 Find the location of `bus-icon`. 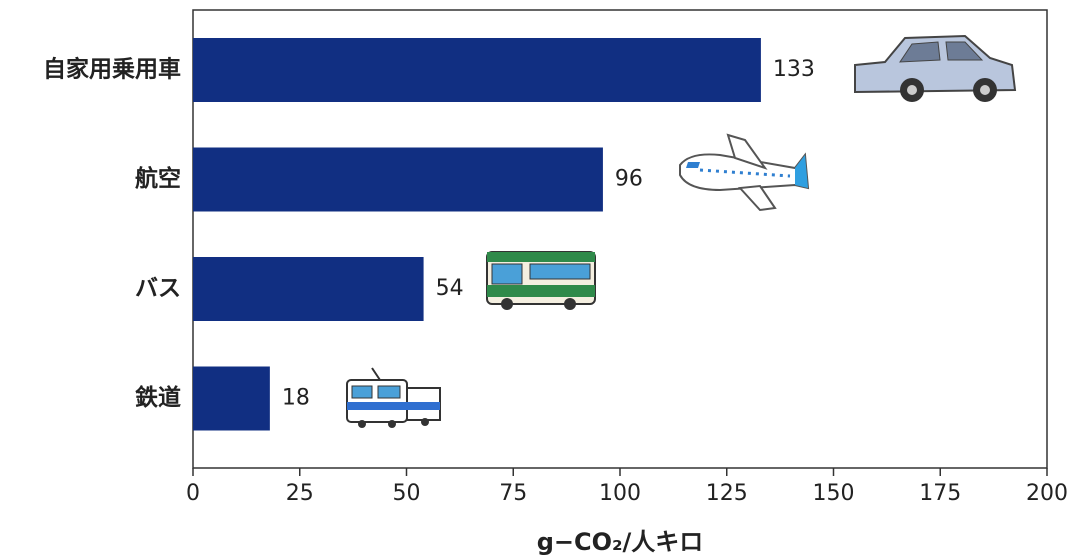

bus-icon is located at coordinates (541, 280).